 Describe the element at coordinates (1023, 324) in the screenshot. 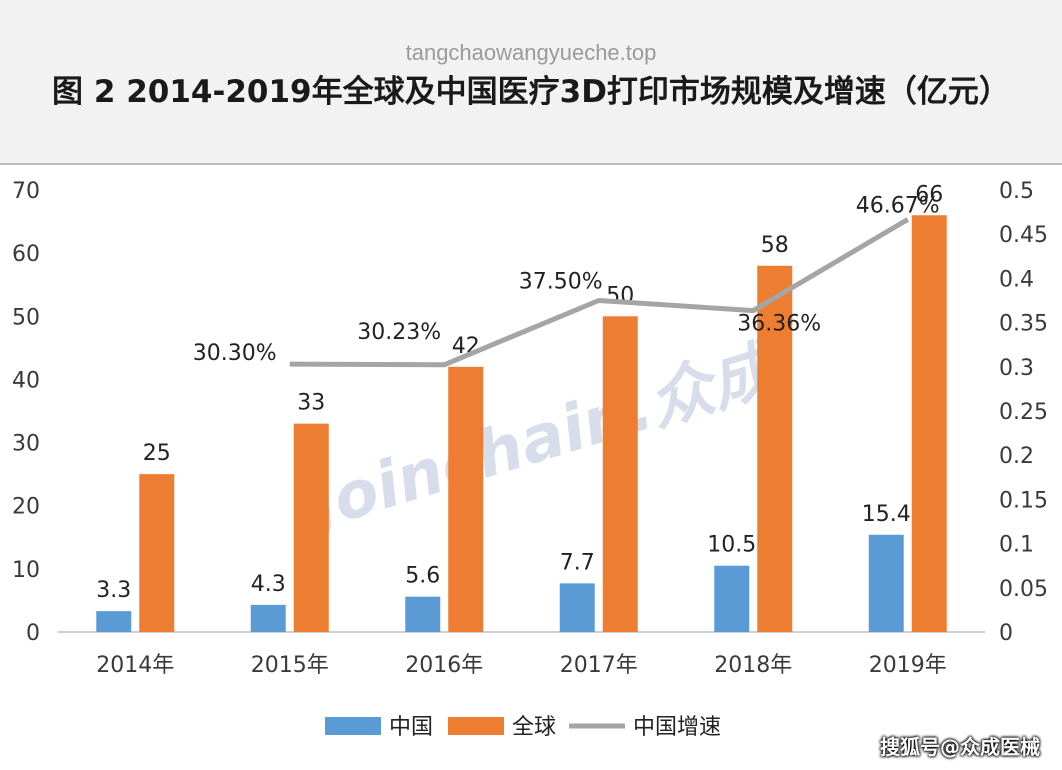

I see `y-right-tick-label: 0.35` at that location.